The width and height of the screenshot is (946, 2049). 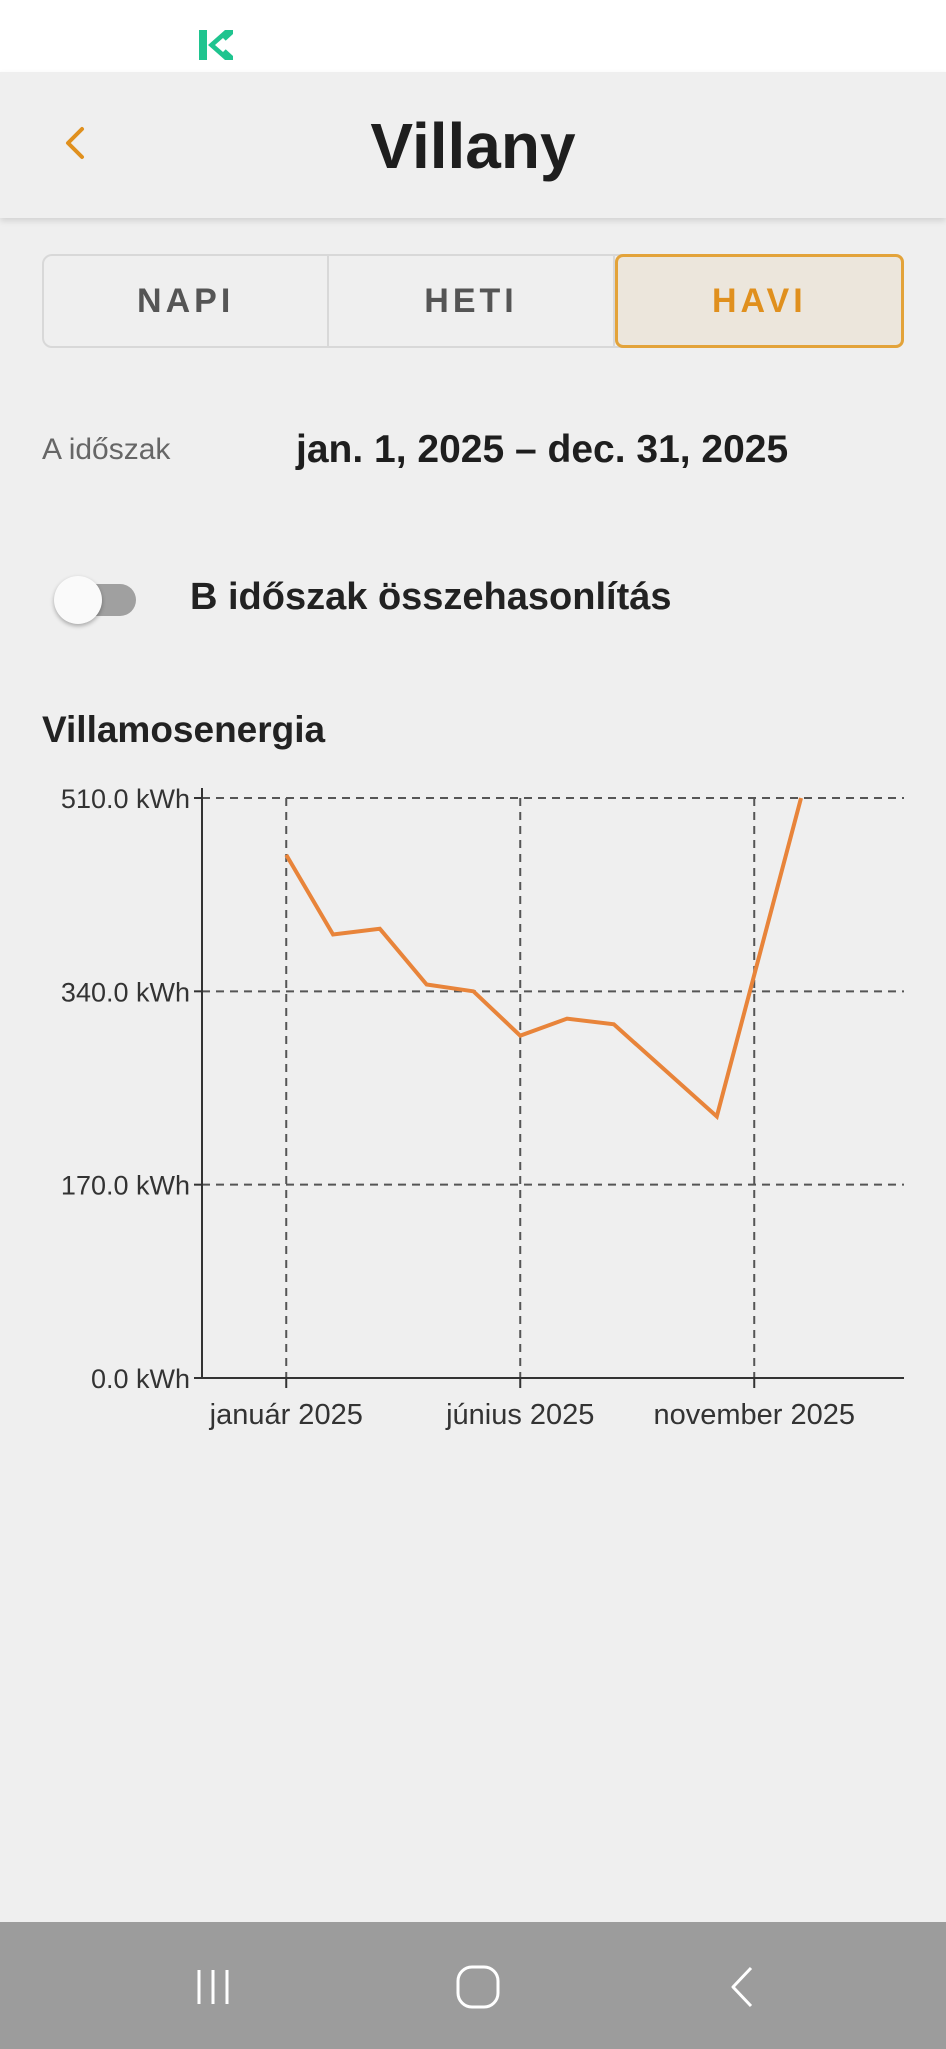 I want to click on page-title: Villany, so click(x=473, y=146).